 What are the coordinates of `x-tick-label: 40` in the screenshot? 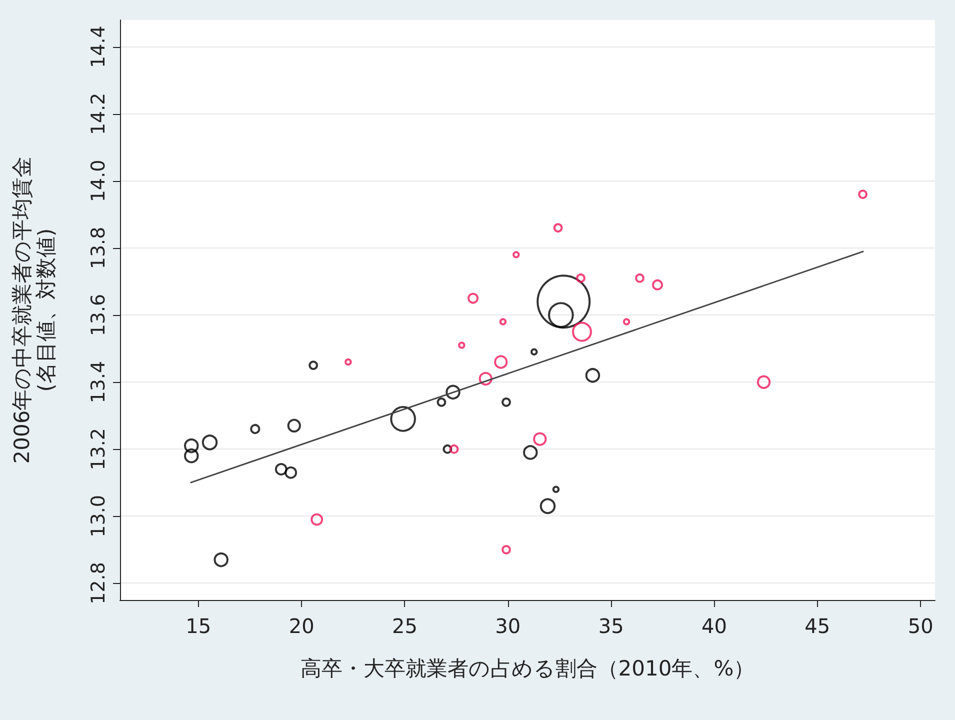 It's located at (714, 626).